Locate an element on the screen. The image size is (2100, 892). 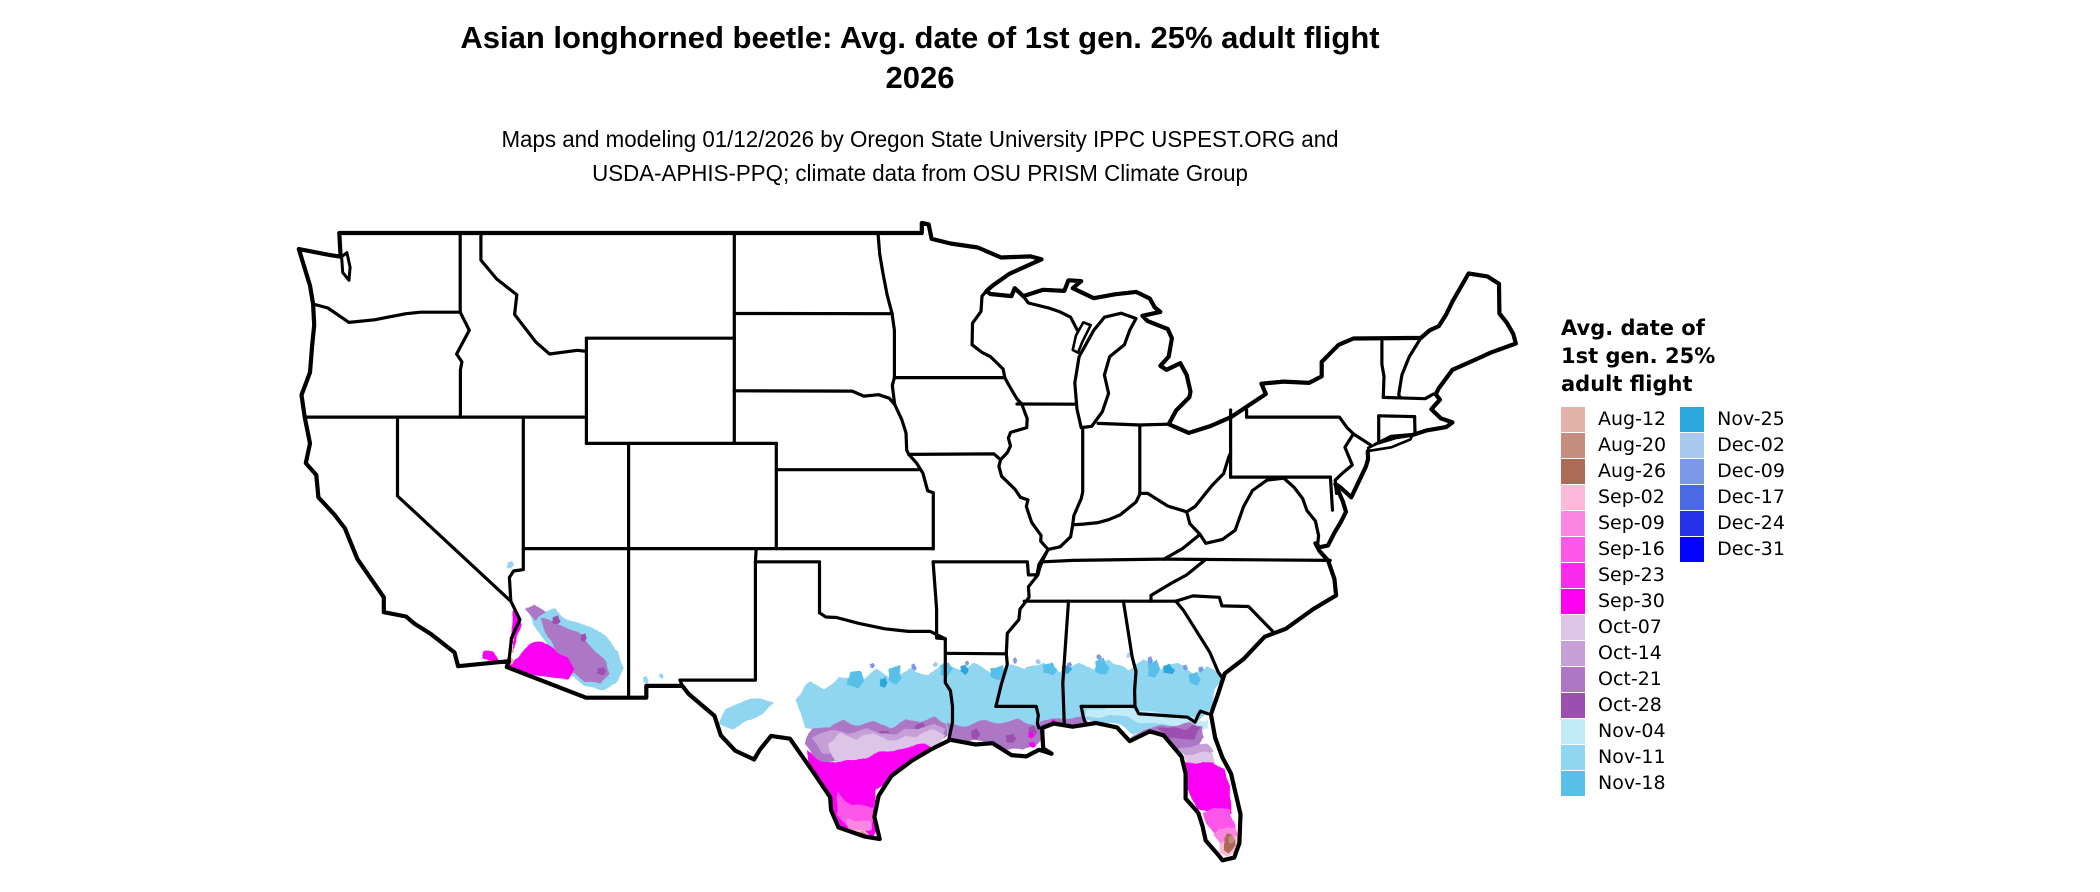
legend-row: Nov-18 is located at coordinates (1613, 783).